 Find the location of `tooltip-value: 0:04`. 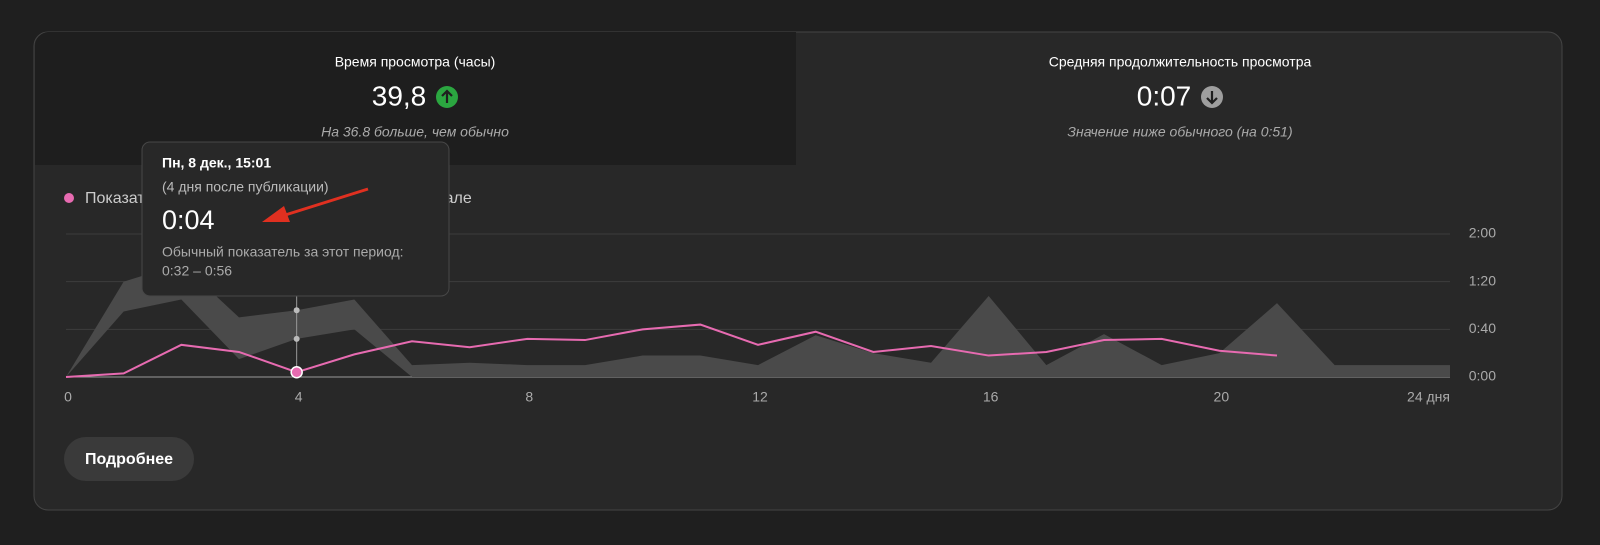

tooltip-value: 0:04 is located at coordinates (188, 220).